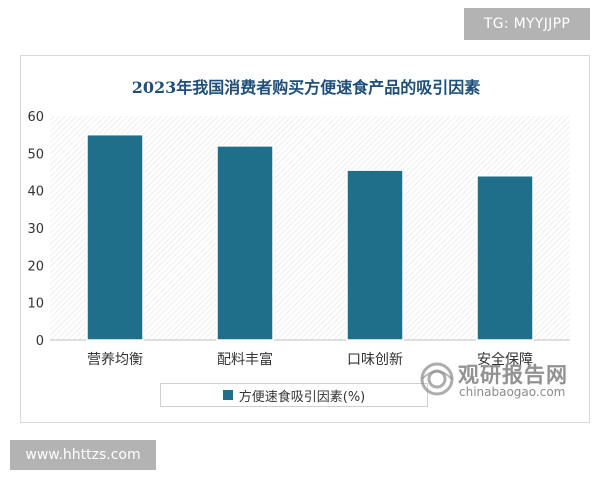 This screenshot has width=600, height=480. What do you see at coordinates (512, 392) in the screenshot?
I see `watermark-english: chinabaogao.com` at bounding box center [512, 392].